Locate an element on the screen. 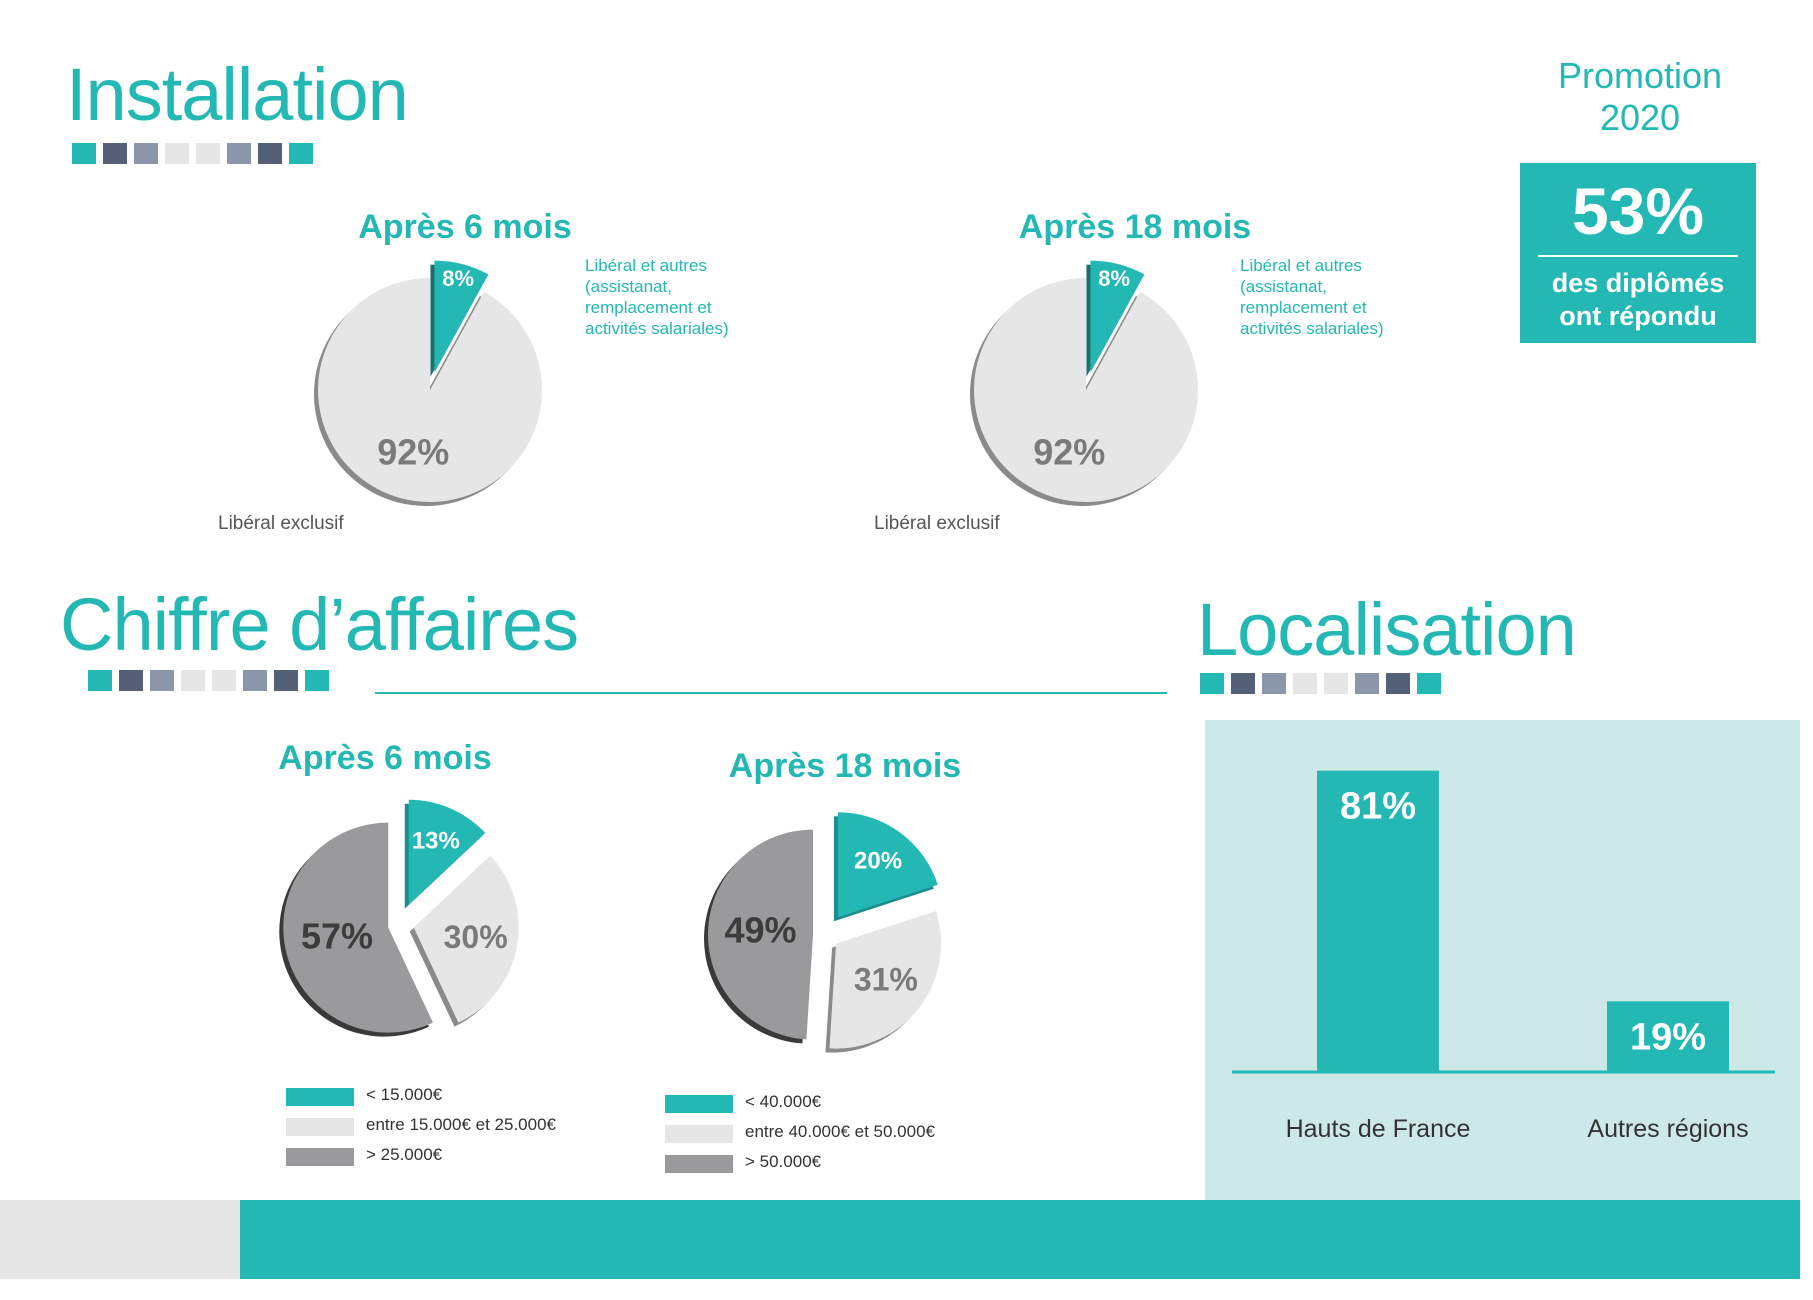  installation-18-exclusive-label: Libéral exclusif is located at coordinates (937, 523).